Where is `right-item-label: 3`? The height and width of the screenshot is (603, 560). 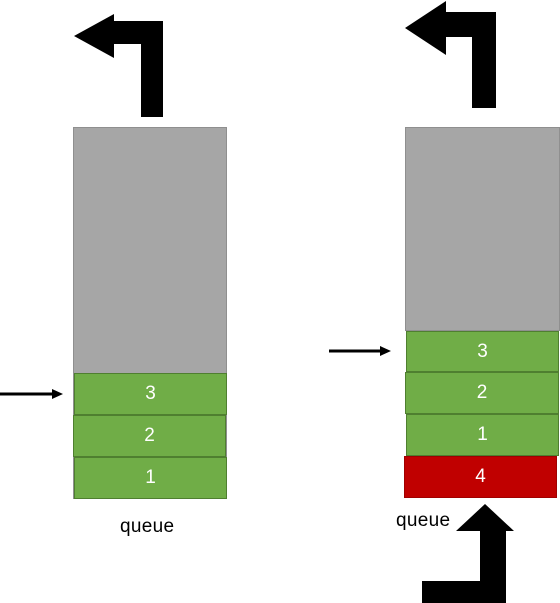 right-item-label: 3 is located at coordinates (482, 351).